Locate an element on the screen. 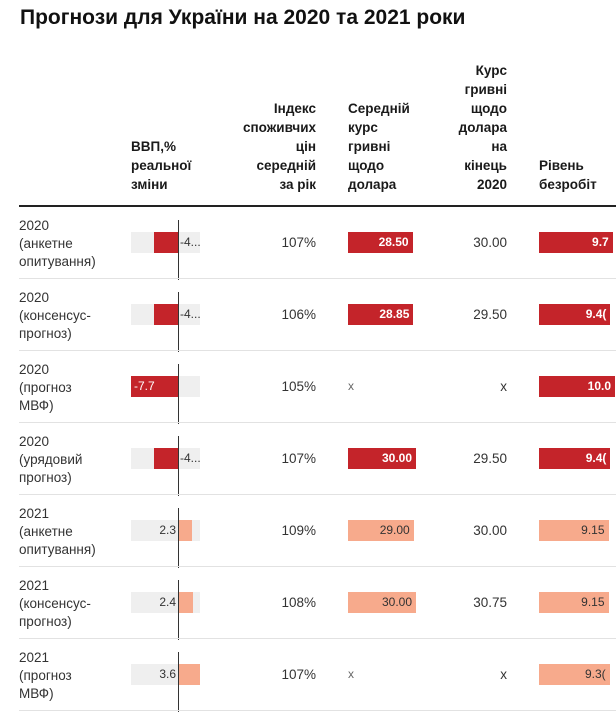  row-label: 2020 (анкетне опитування) is located at coordinates (57, 243).